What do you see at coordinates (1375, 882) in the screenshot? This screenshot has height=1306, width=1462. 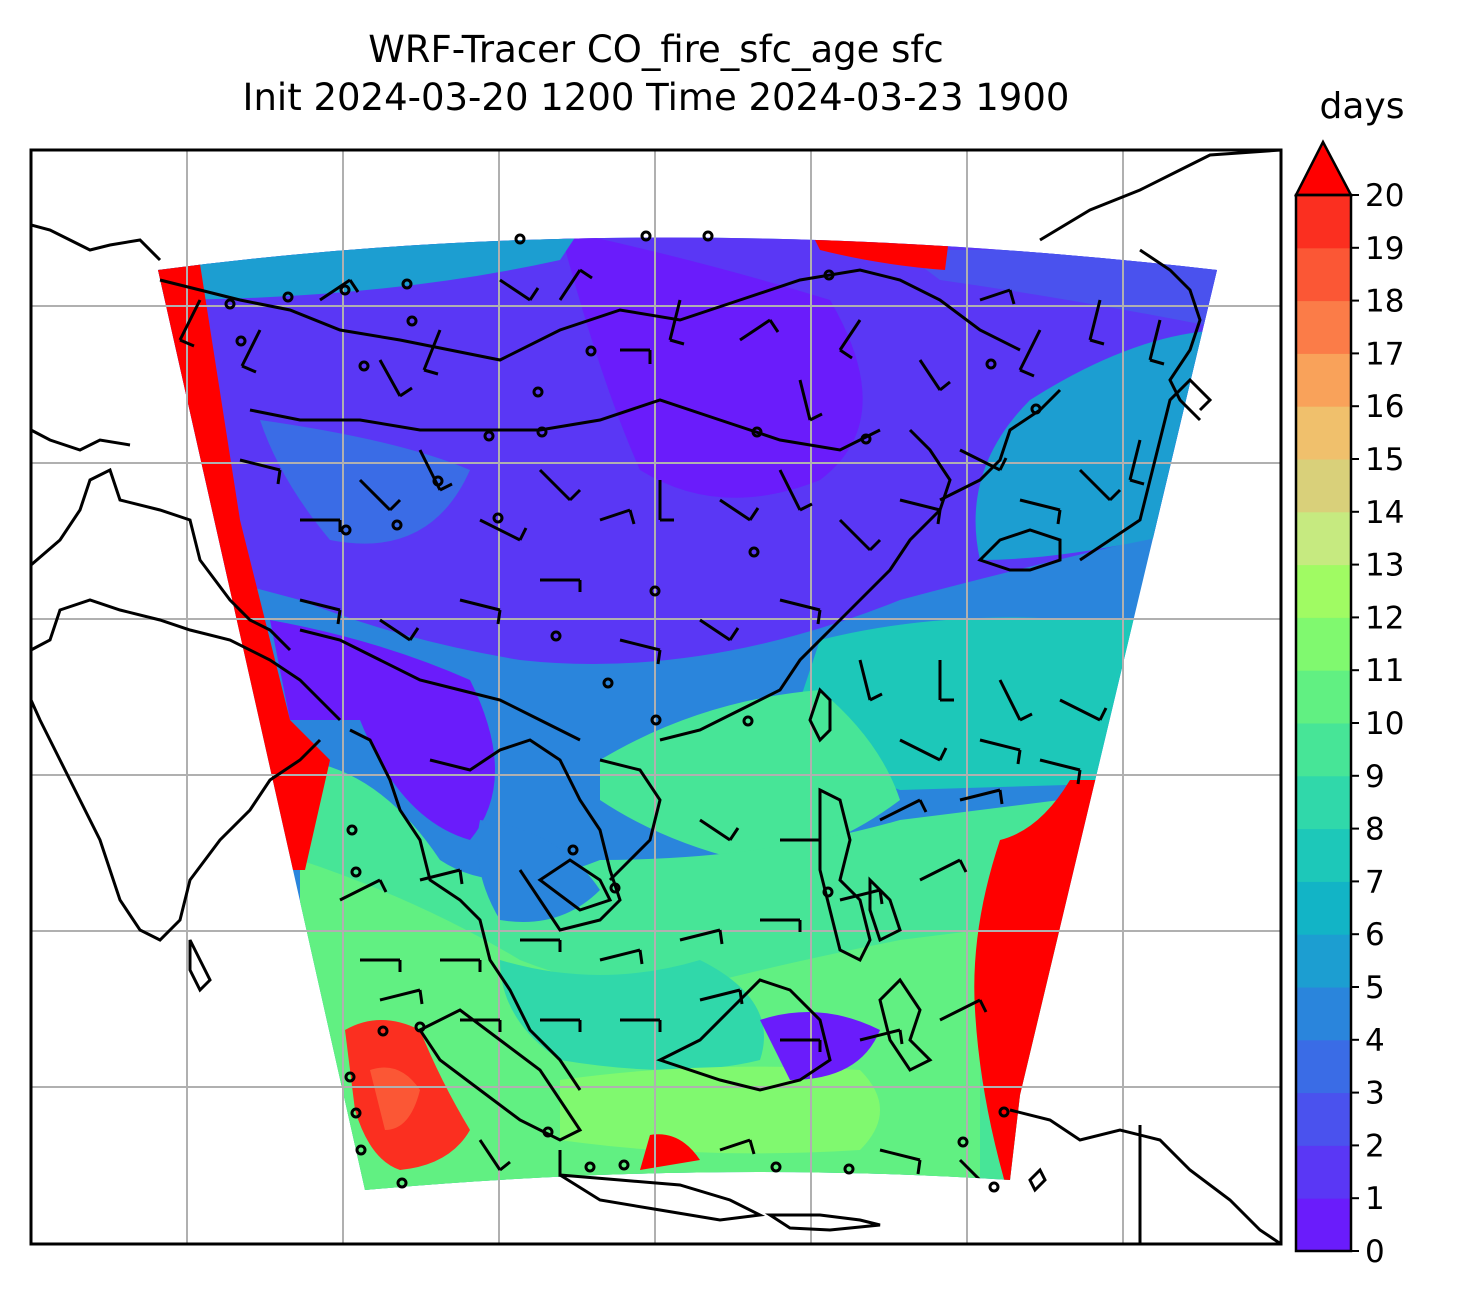 I see `colorbar-tick-label: 7` at bounding box center [1375, 882].